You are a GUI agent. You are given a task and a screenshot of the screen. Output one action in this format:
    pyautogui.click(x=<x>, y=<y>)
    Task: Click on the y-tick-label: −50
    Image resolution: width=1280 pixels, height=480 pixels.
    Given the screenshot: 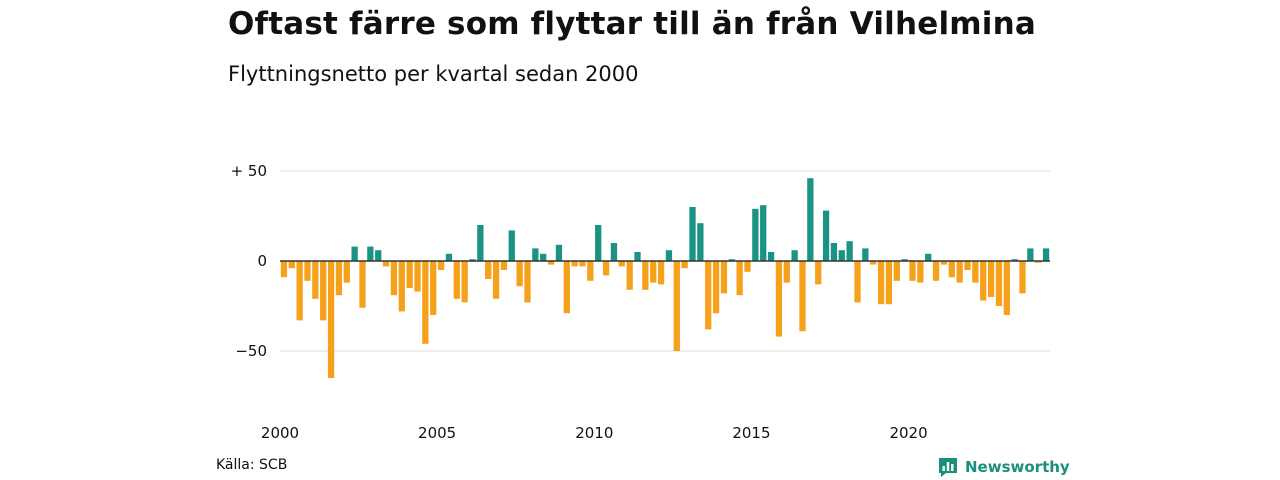 What is the action you would take?
    pyautogui.click(x=251, y=351)
    